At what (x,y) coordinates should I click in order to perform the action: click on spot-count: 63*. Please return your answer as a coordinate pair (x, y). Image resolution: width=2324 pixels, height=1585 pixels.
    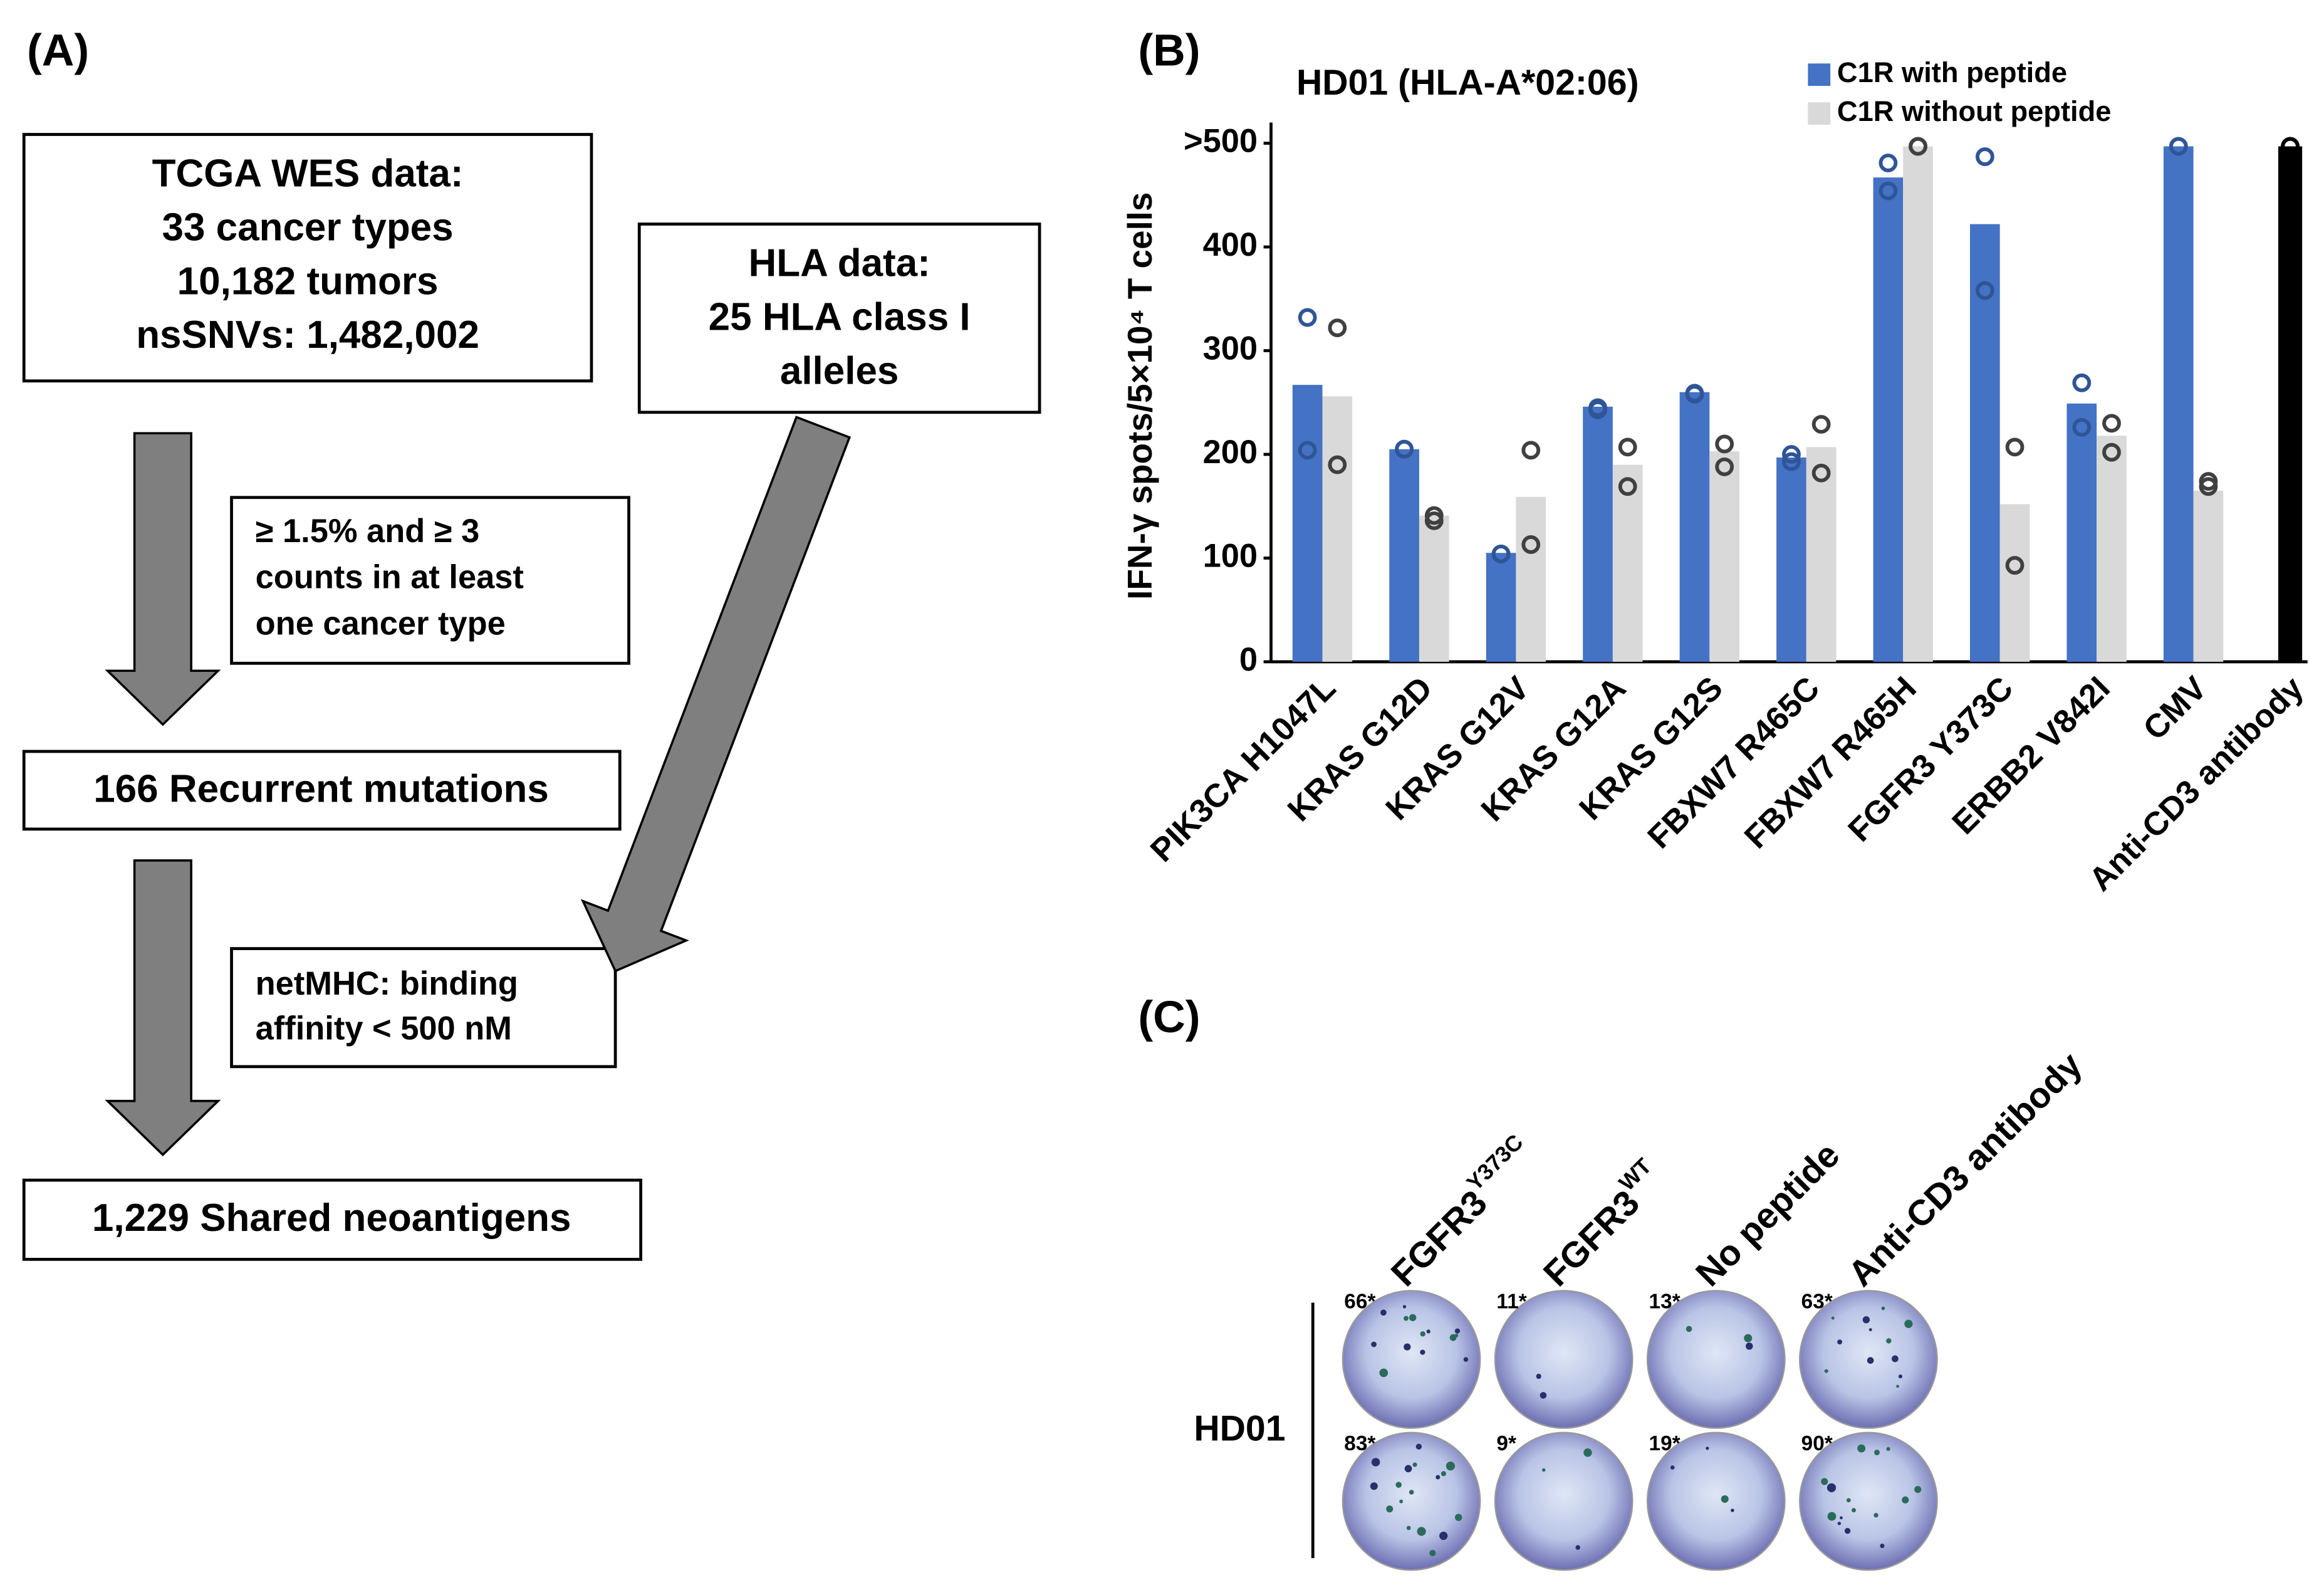
    Looking at the image, I should click on (1817, 1301).